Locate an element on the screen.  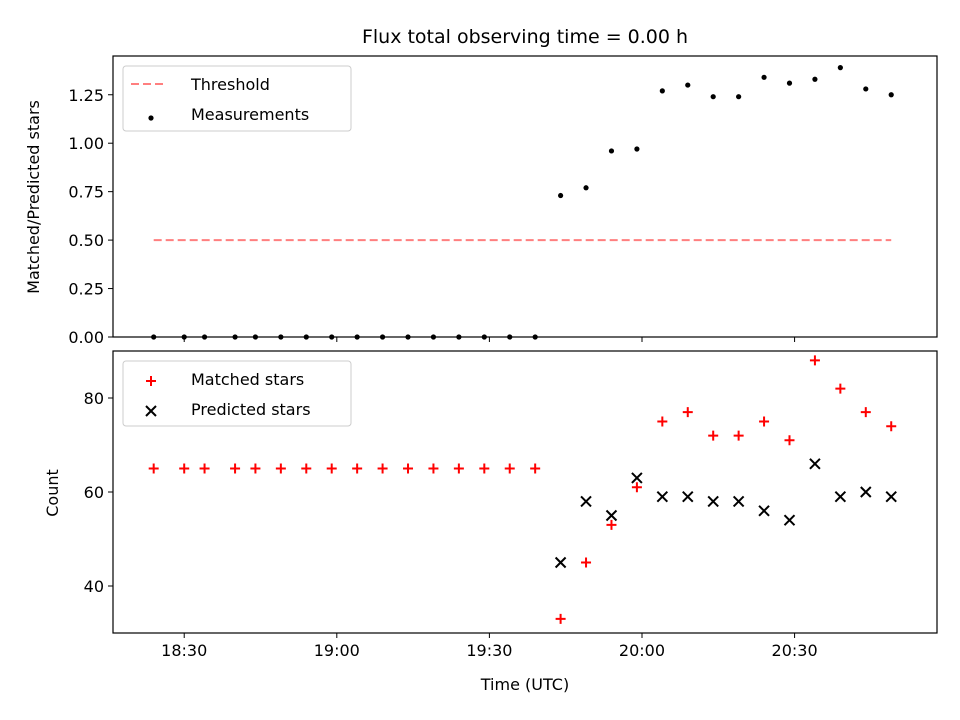
y-tick-label: 0.50 is located at coordinates (86, 240).